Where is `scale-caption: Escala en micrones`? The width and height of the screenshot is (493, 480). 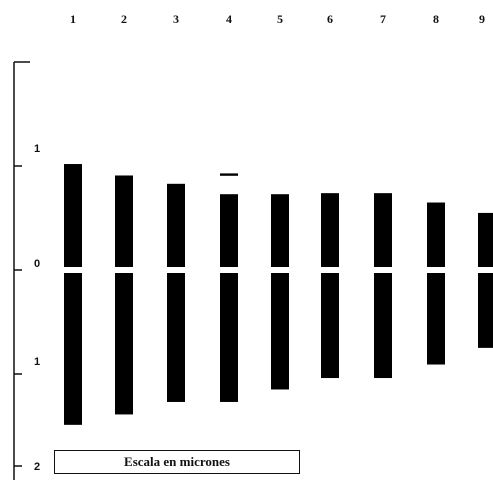 scale-caption: Escala en micrones is located at coordinates (177, 461).